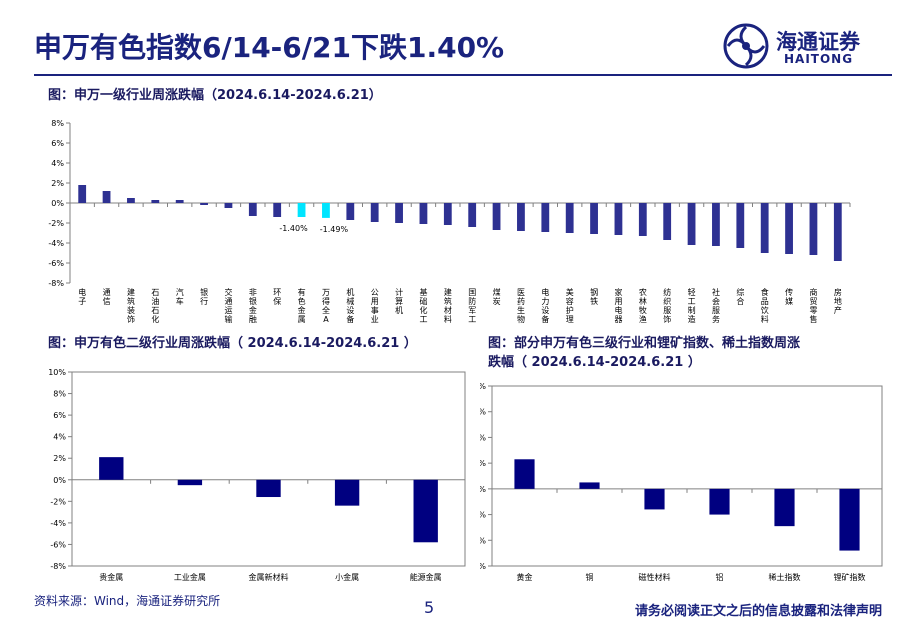 The height and width of the screenshot is (636, 920). Describe the element at coordinates (545, 217) in the screenshot. I see `bar-电力设备` at that location.